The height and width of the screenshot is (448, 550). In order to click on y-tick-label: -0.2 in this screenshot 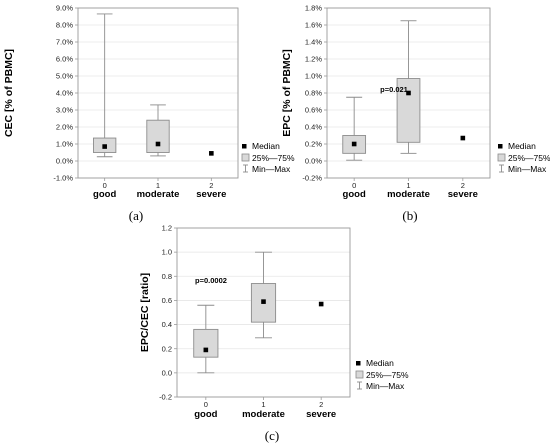, I will do `click(165, 397)`.